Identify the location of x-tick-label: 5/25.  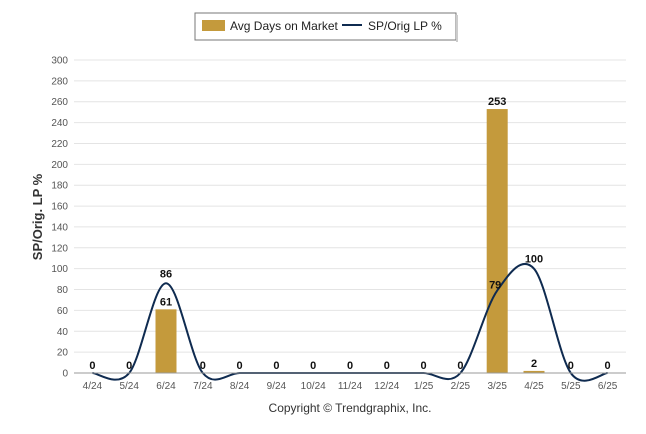
(571, 386).